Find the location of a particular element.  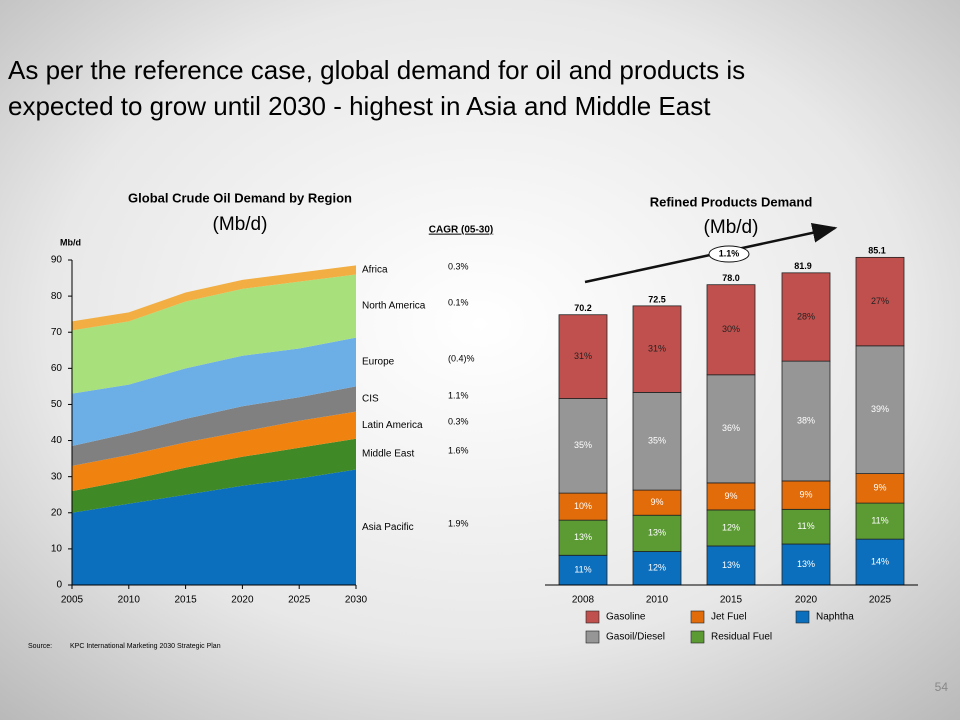

total-label: 85.1 is located at coordinates (877, 251).